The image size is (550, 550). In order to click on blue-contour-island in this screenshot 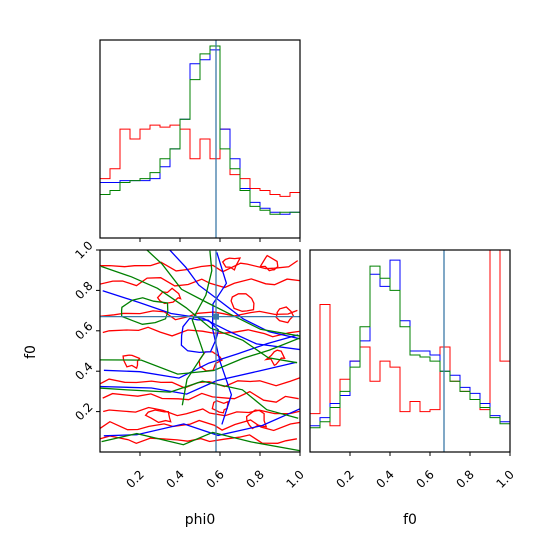, I will do `click(199, 335)`.